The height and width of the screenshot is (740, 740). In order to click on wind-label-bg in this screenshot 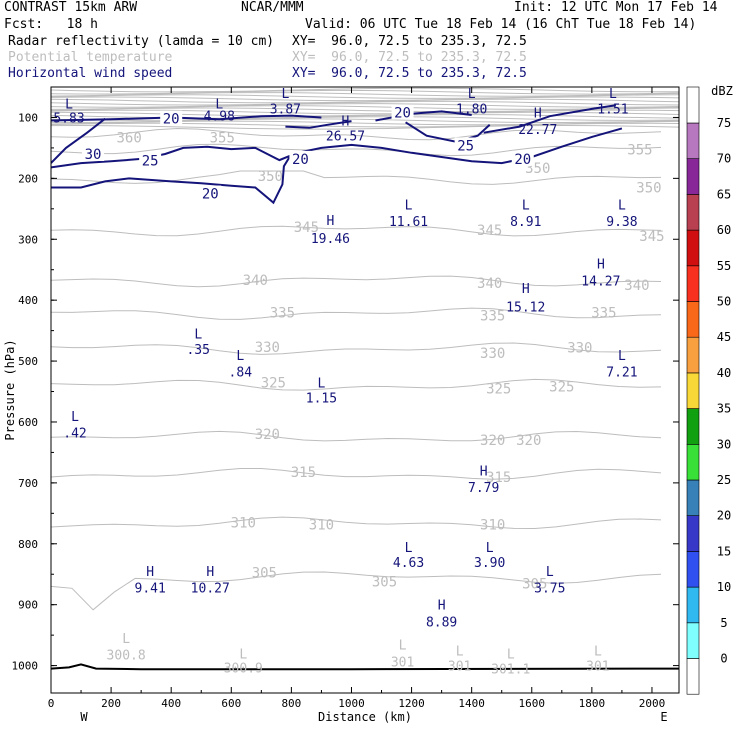, I will do `click(150, 160)`.